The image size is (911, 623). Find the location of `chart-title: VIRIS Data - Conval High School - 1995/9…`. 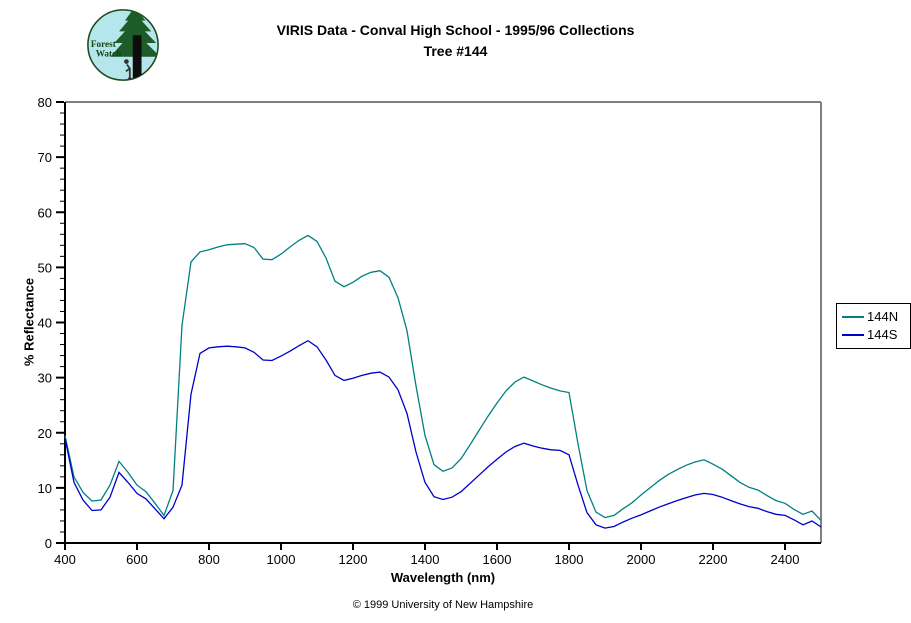

chart-title: VIRIS Data - Conval High School - 1995/9… is located at coordinates (455, 30).